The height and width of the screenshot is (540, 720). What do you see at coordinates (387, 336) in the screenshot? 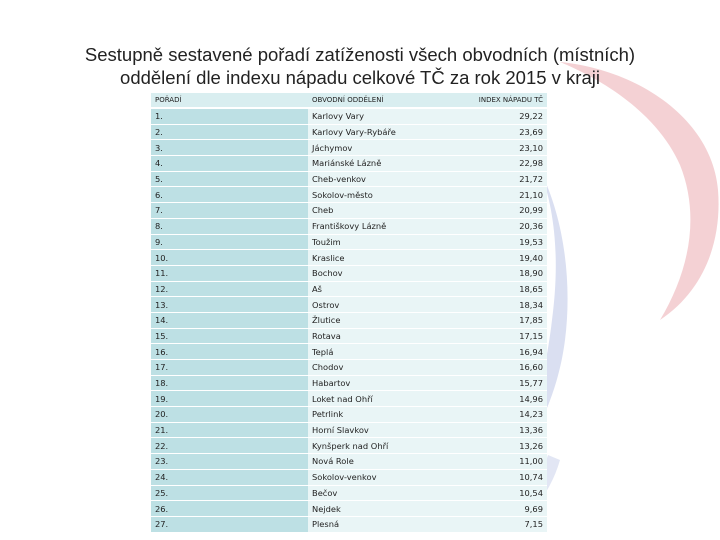
I see `department-cell: Rotava` at bounding box center [387, 336].